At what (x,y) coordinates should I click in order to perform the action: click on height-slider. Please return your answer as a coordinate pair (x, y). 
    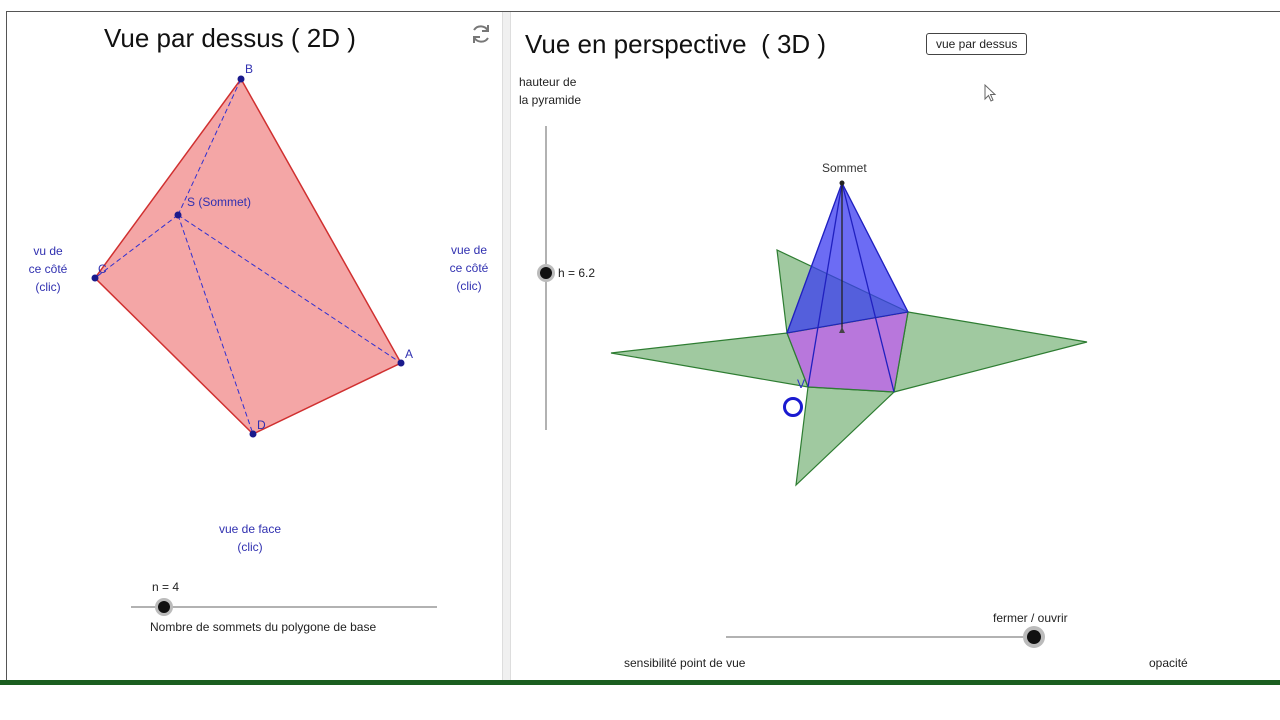
    Looking at the image, I should click on (546, 279).